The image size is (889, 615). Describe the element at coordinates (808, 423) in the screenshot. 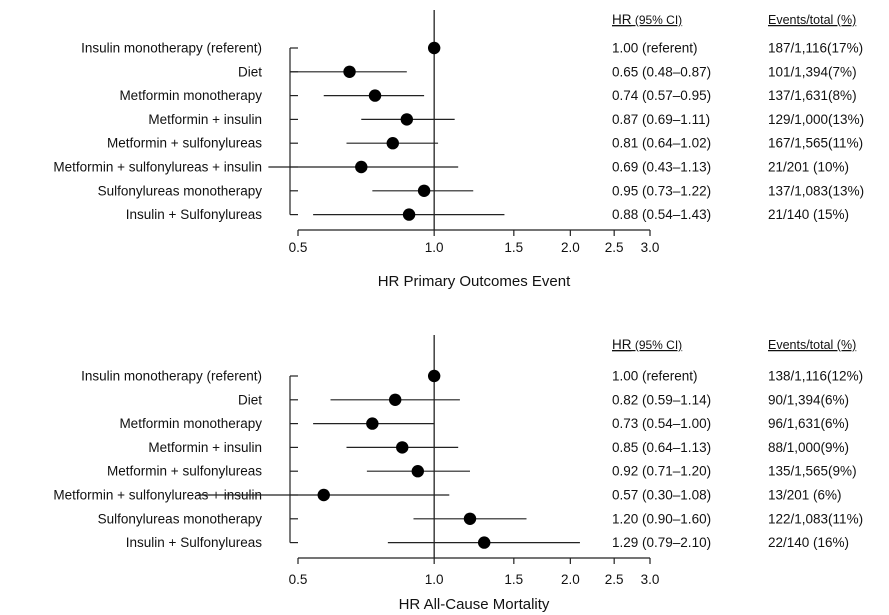

I see `events-value-text: 96/1,631(6%)` at that location.